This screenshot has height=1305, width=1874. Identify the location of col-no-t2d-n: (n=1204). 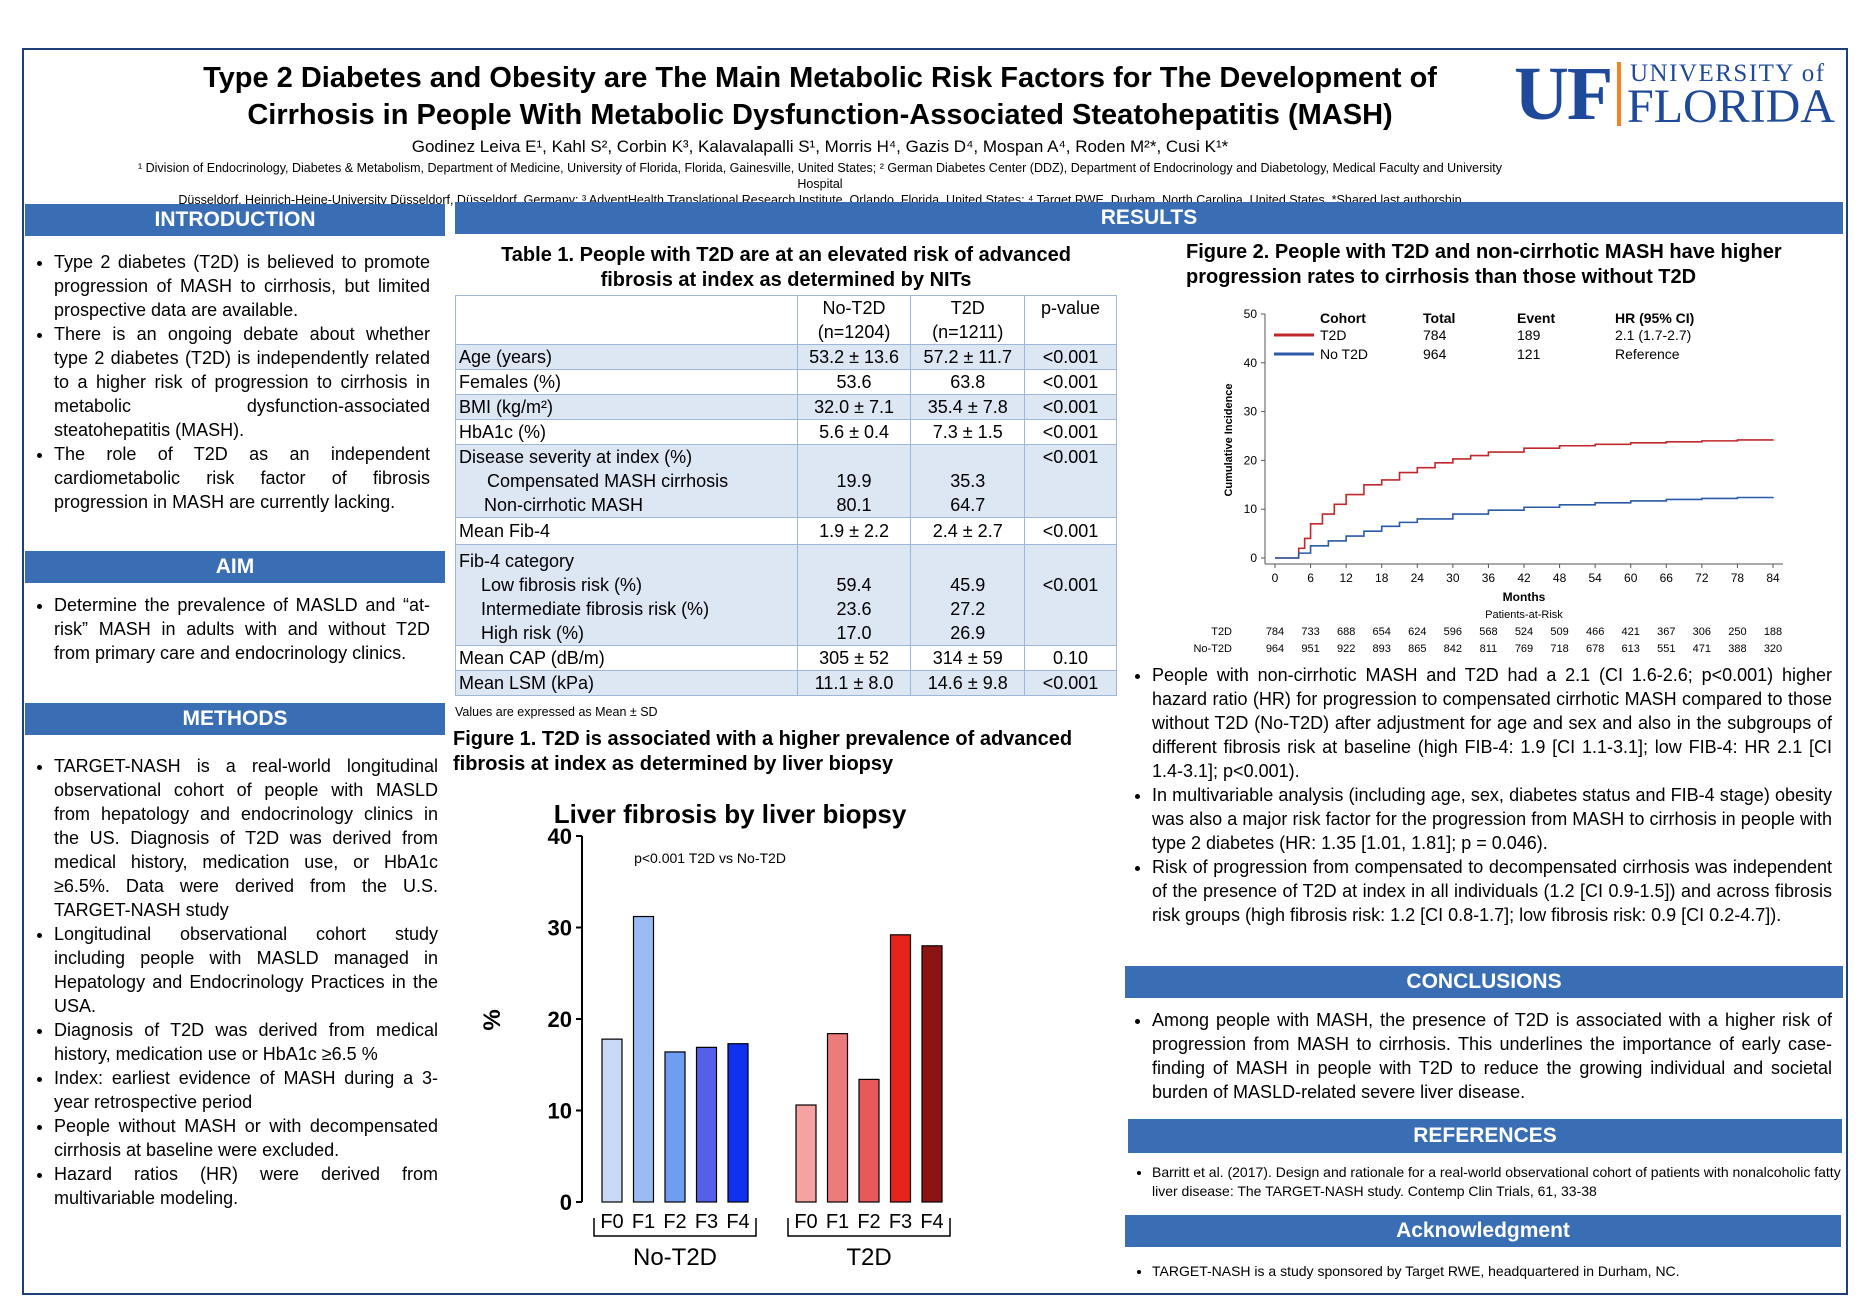
(854, 332).